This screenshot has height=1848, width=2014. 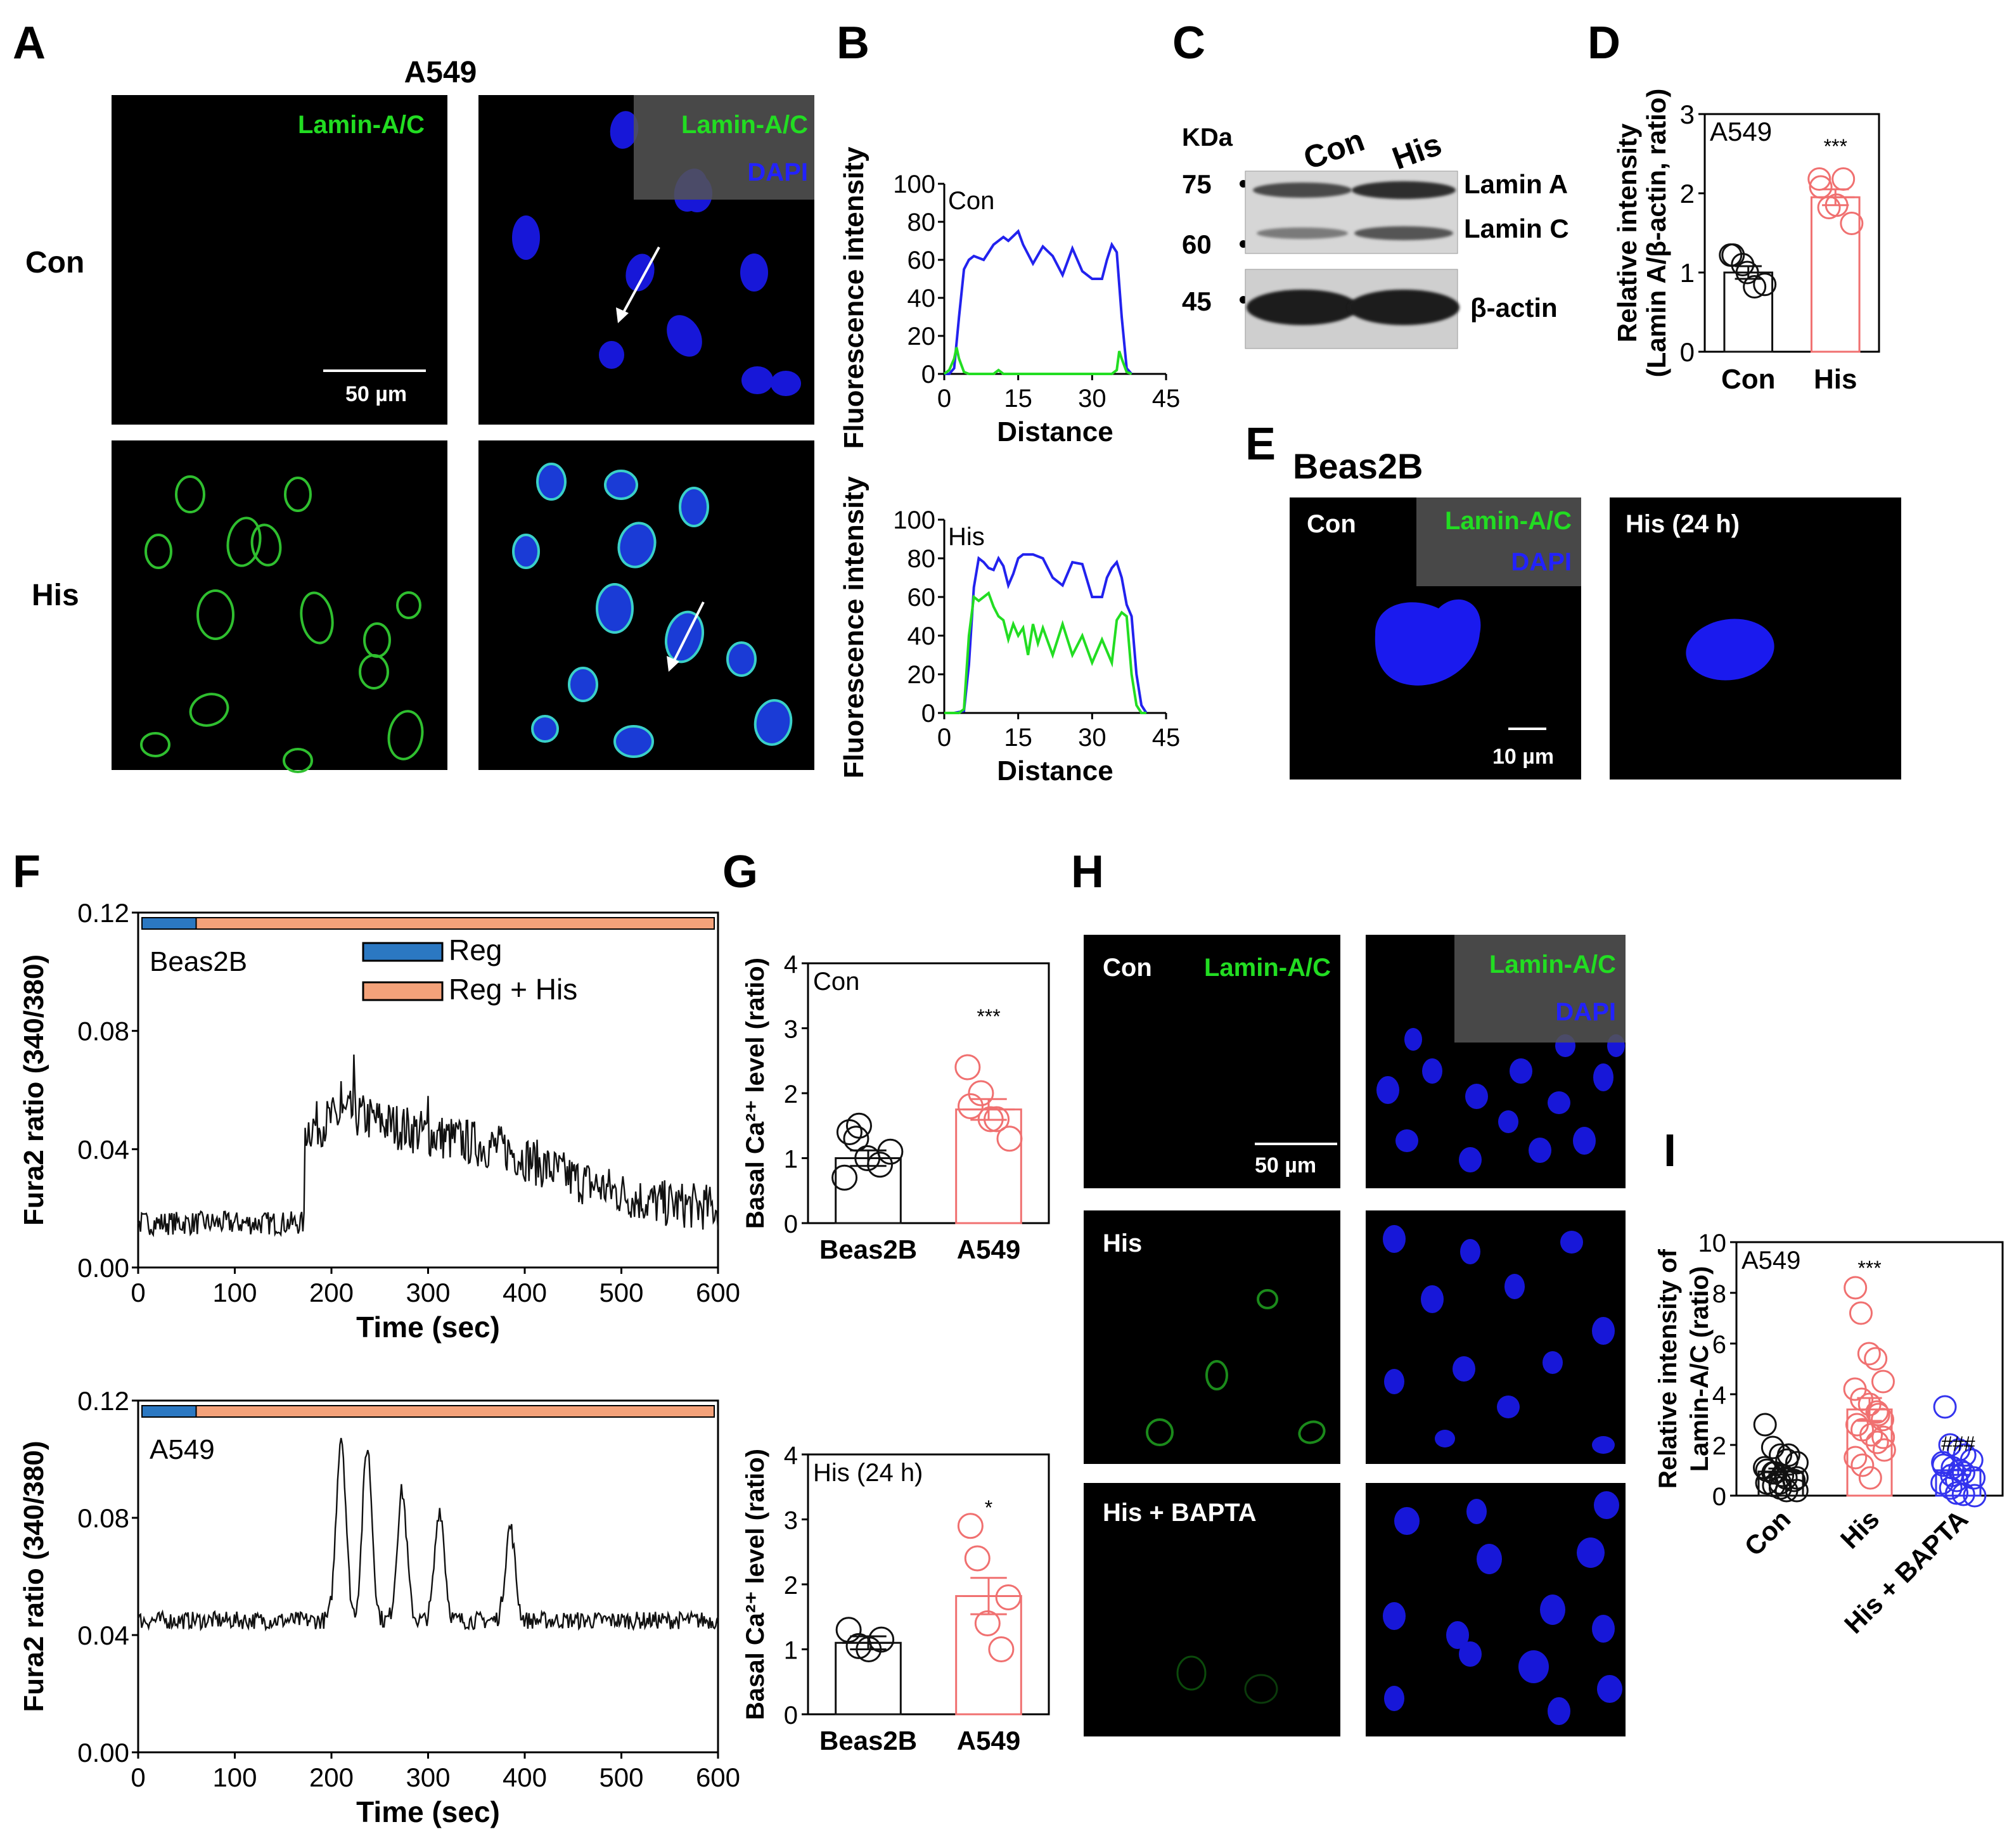 What do you see at coordinates (55, 595) in the screenshot?
I see `row-label-his: His` at bounding box center [55, 595].